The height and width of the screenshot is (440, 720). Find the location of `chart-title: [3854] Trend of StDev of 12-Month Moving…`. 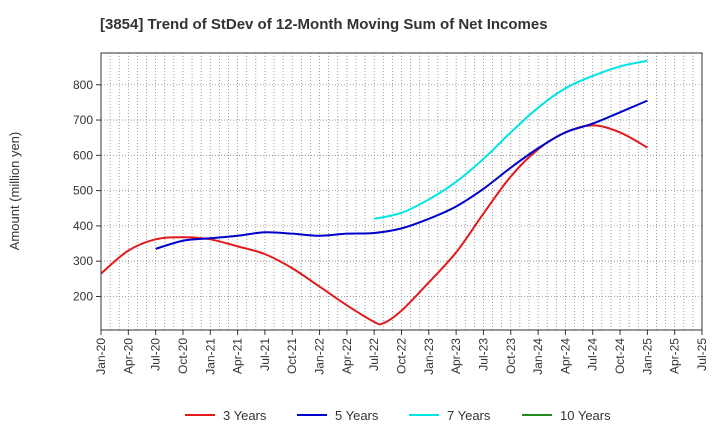

chart-title: [3854] Trend of StDev of 12-Month Moving… is located at coordinates (324, 24).